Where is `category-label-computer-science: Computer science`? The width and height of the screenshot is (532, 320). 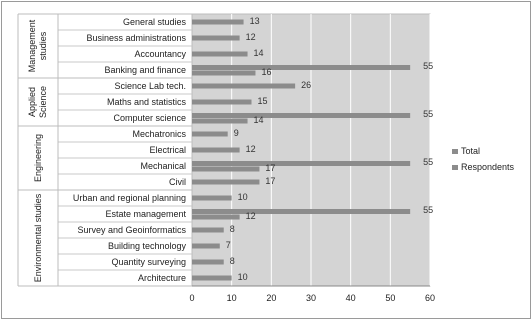
category-label-computer-science: Computer science is located at coordinates (149, 118).